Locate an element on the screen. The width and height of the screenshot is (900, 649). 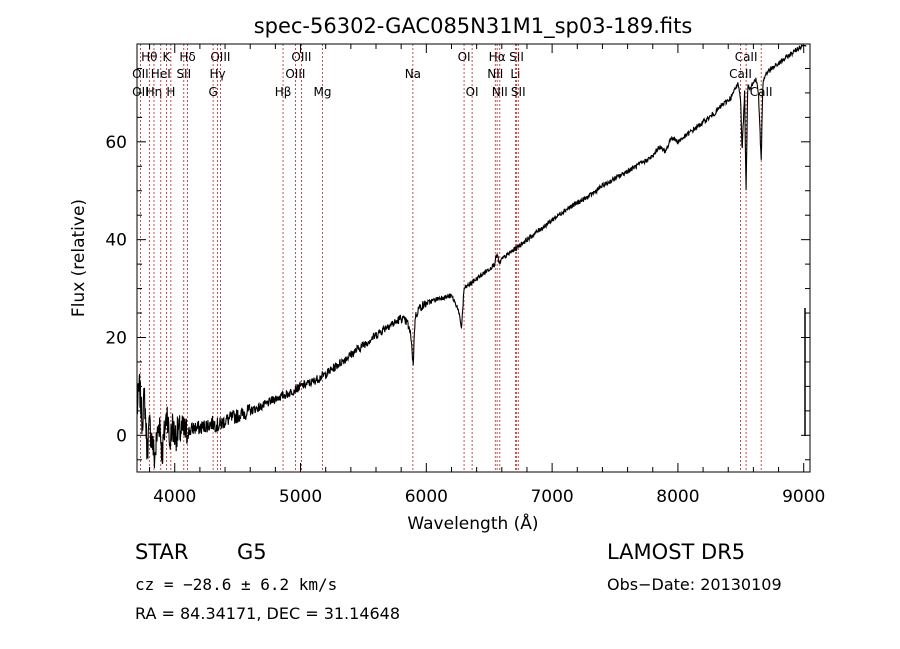
object-class: STAR is located at coordinates (161, 552).